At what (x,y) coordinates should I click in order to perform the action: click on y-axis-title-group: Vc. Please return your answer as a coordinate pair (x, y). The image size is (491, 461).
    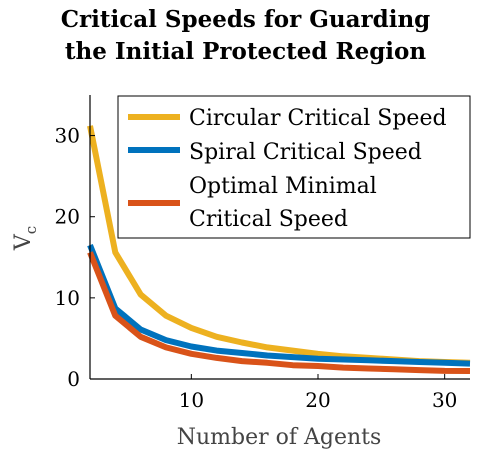
    Looking at the image, I should click on (25, 238).